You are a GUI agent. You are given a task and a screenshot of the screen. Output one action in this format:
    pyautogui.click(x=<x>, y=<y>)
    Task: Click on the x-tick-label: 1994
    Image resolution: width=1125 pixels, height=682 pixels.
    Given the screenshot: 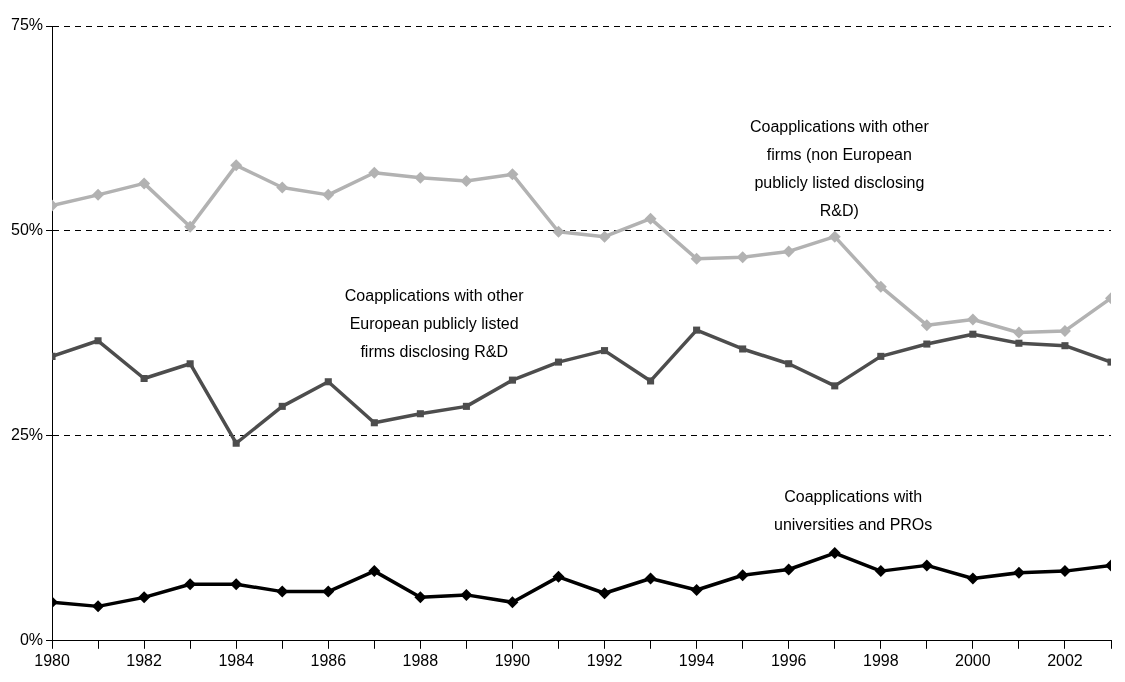 What is the action you would take?
    pyautogui.click(x=696, y=660)
    